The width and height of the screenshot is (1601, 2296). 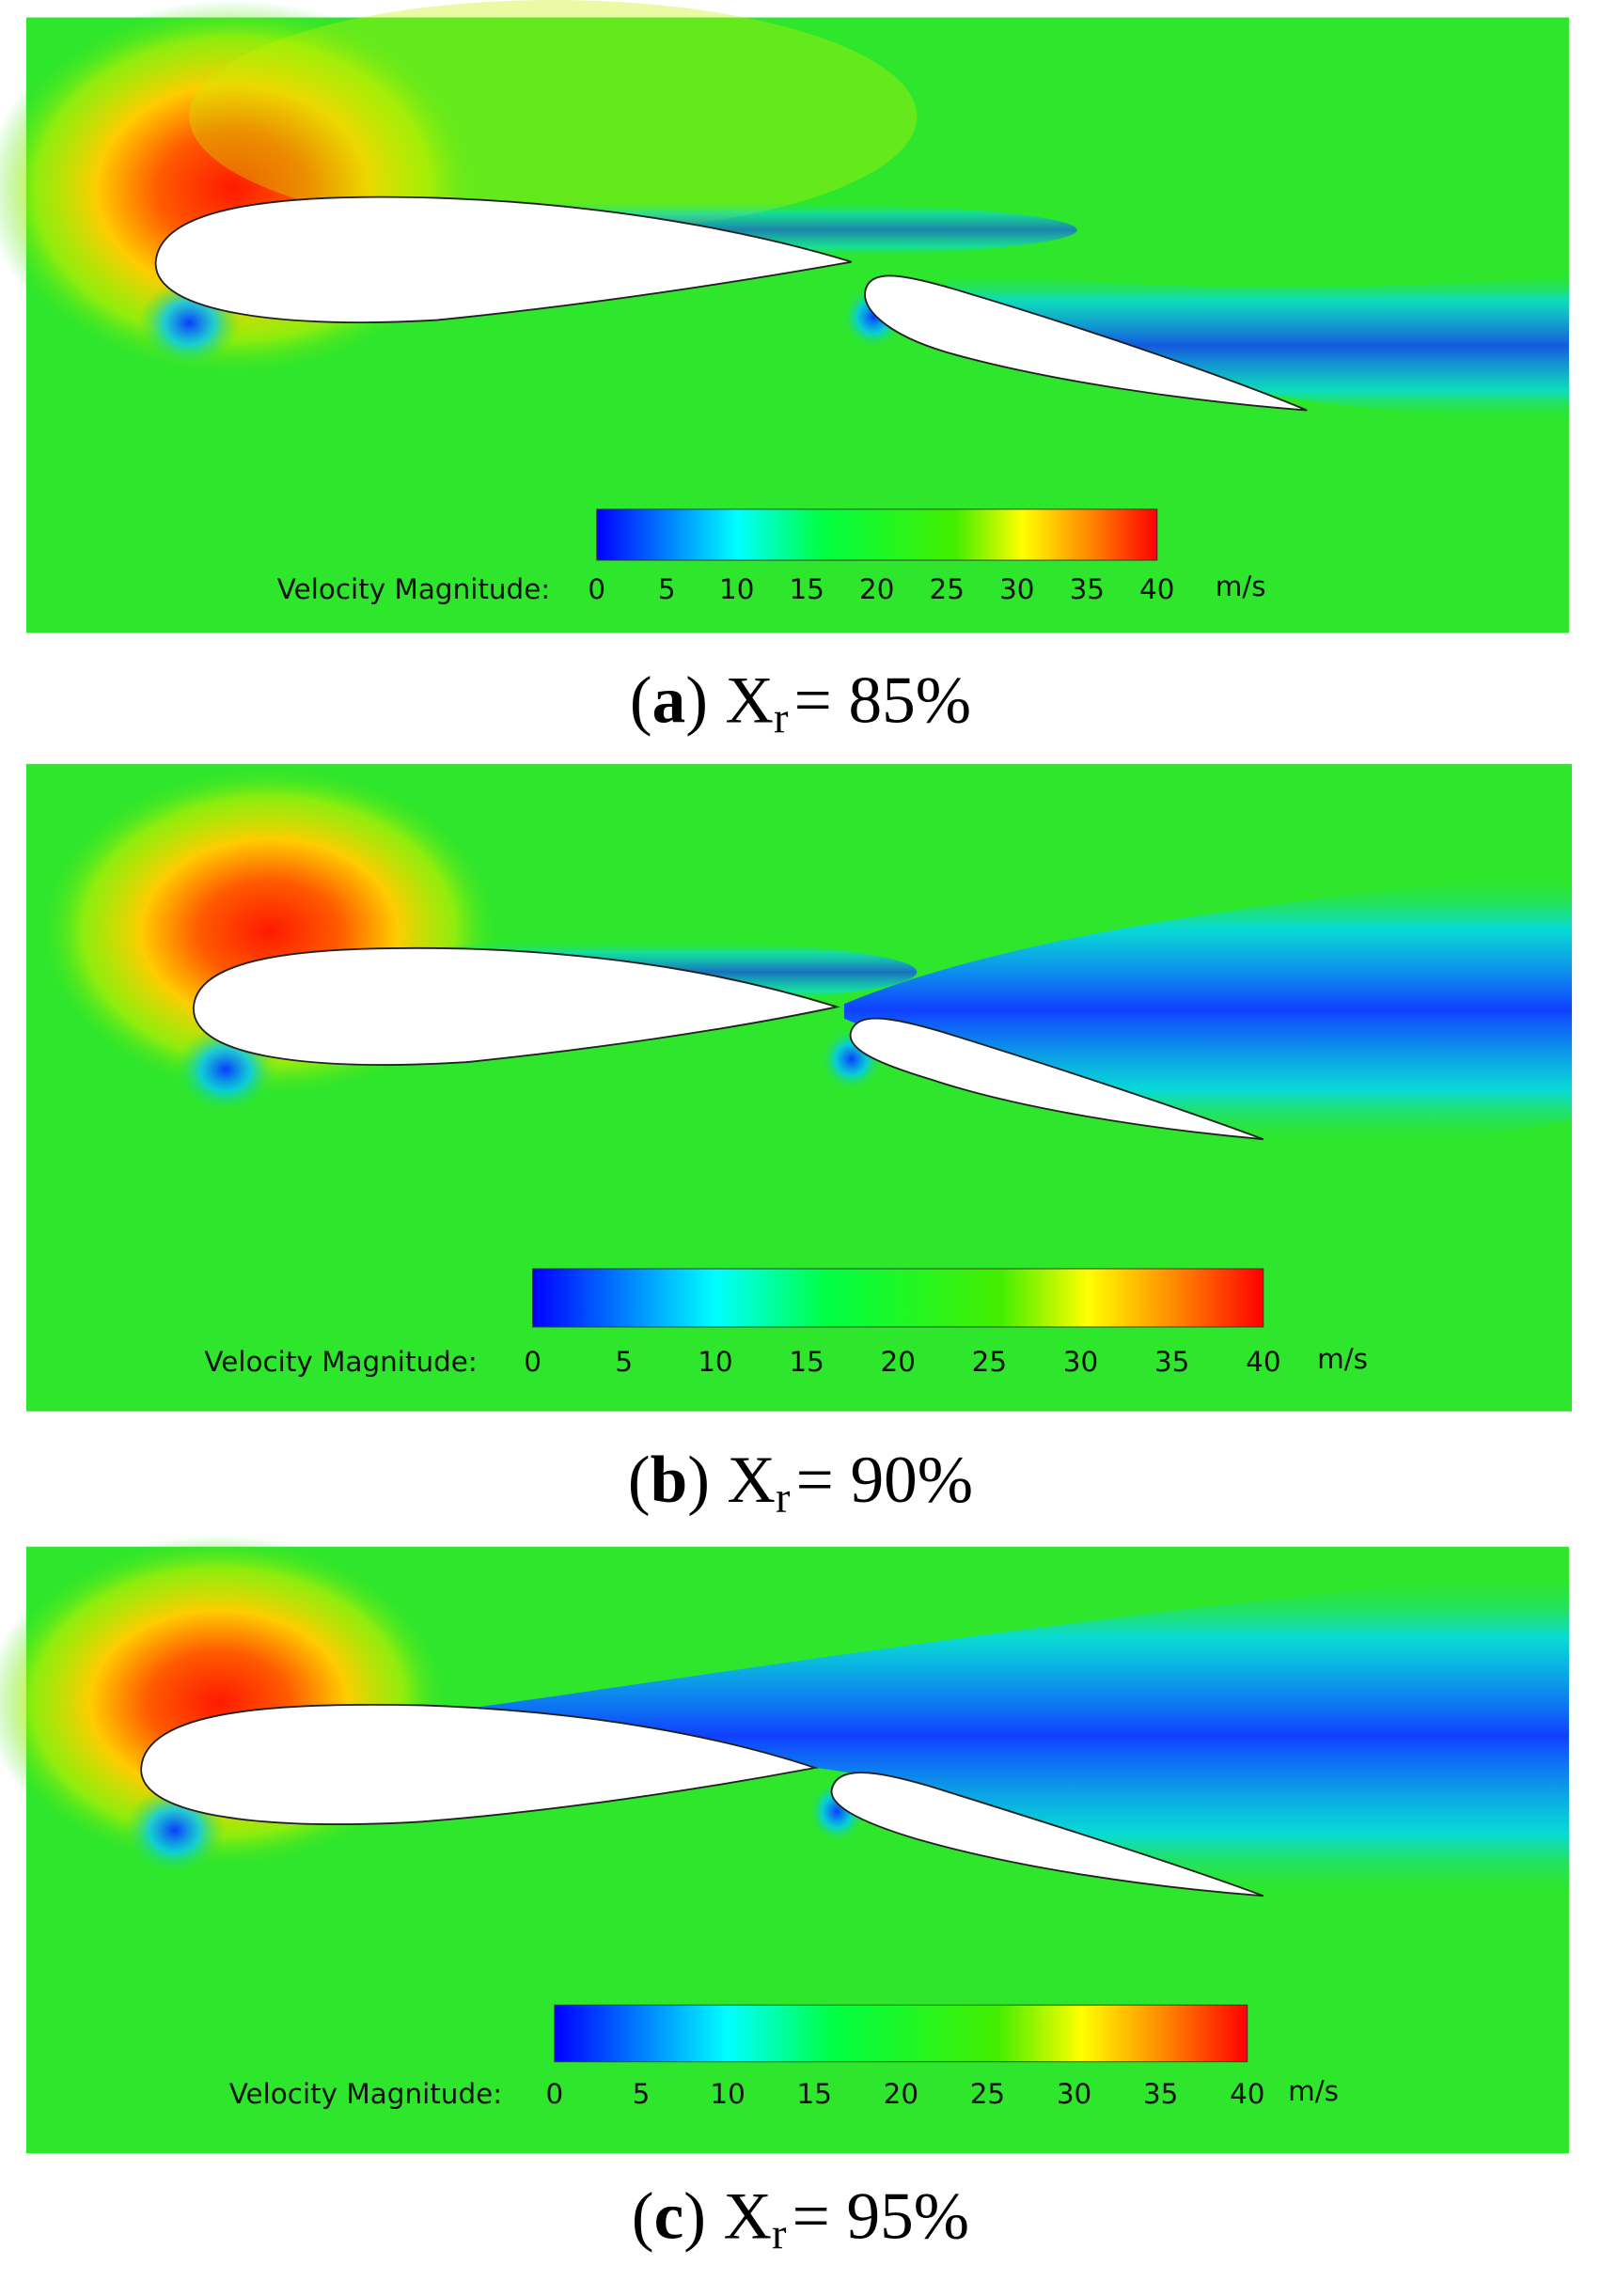 I want to click on high-velocity-region, so click(x=553, y=116).